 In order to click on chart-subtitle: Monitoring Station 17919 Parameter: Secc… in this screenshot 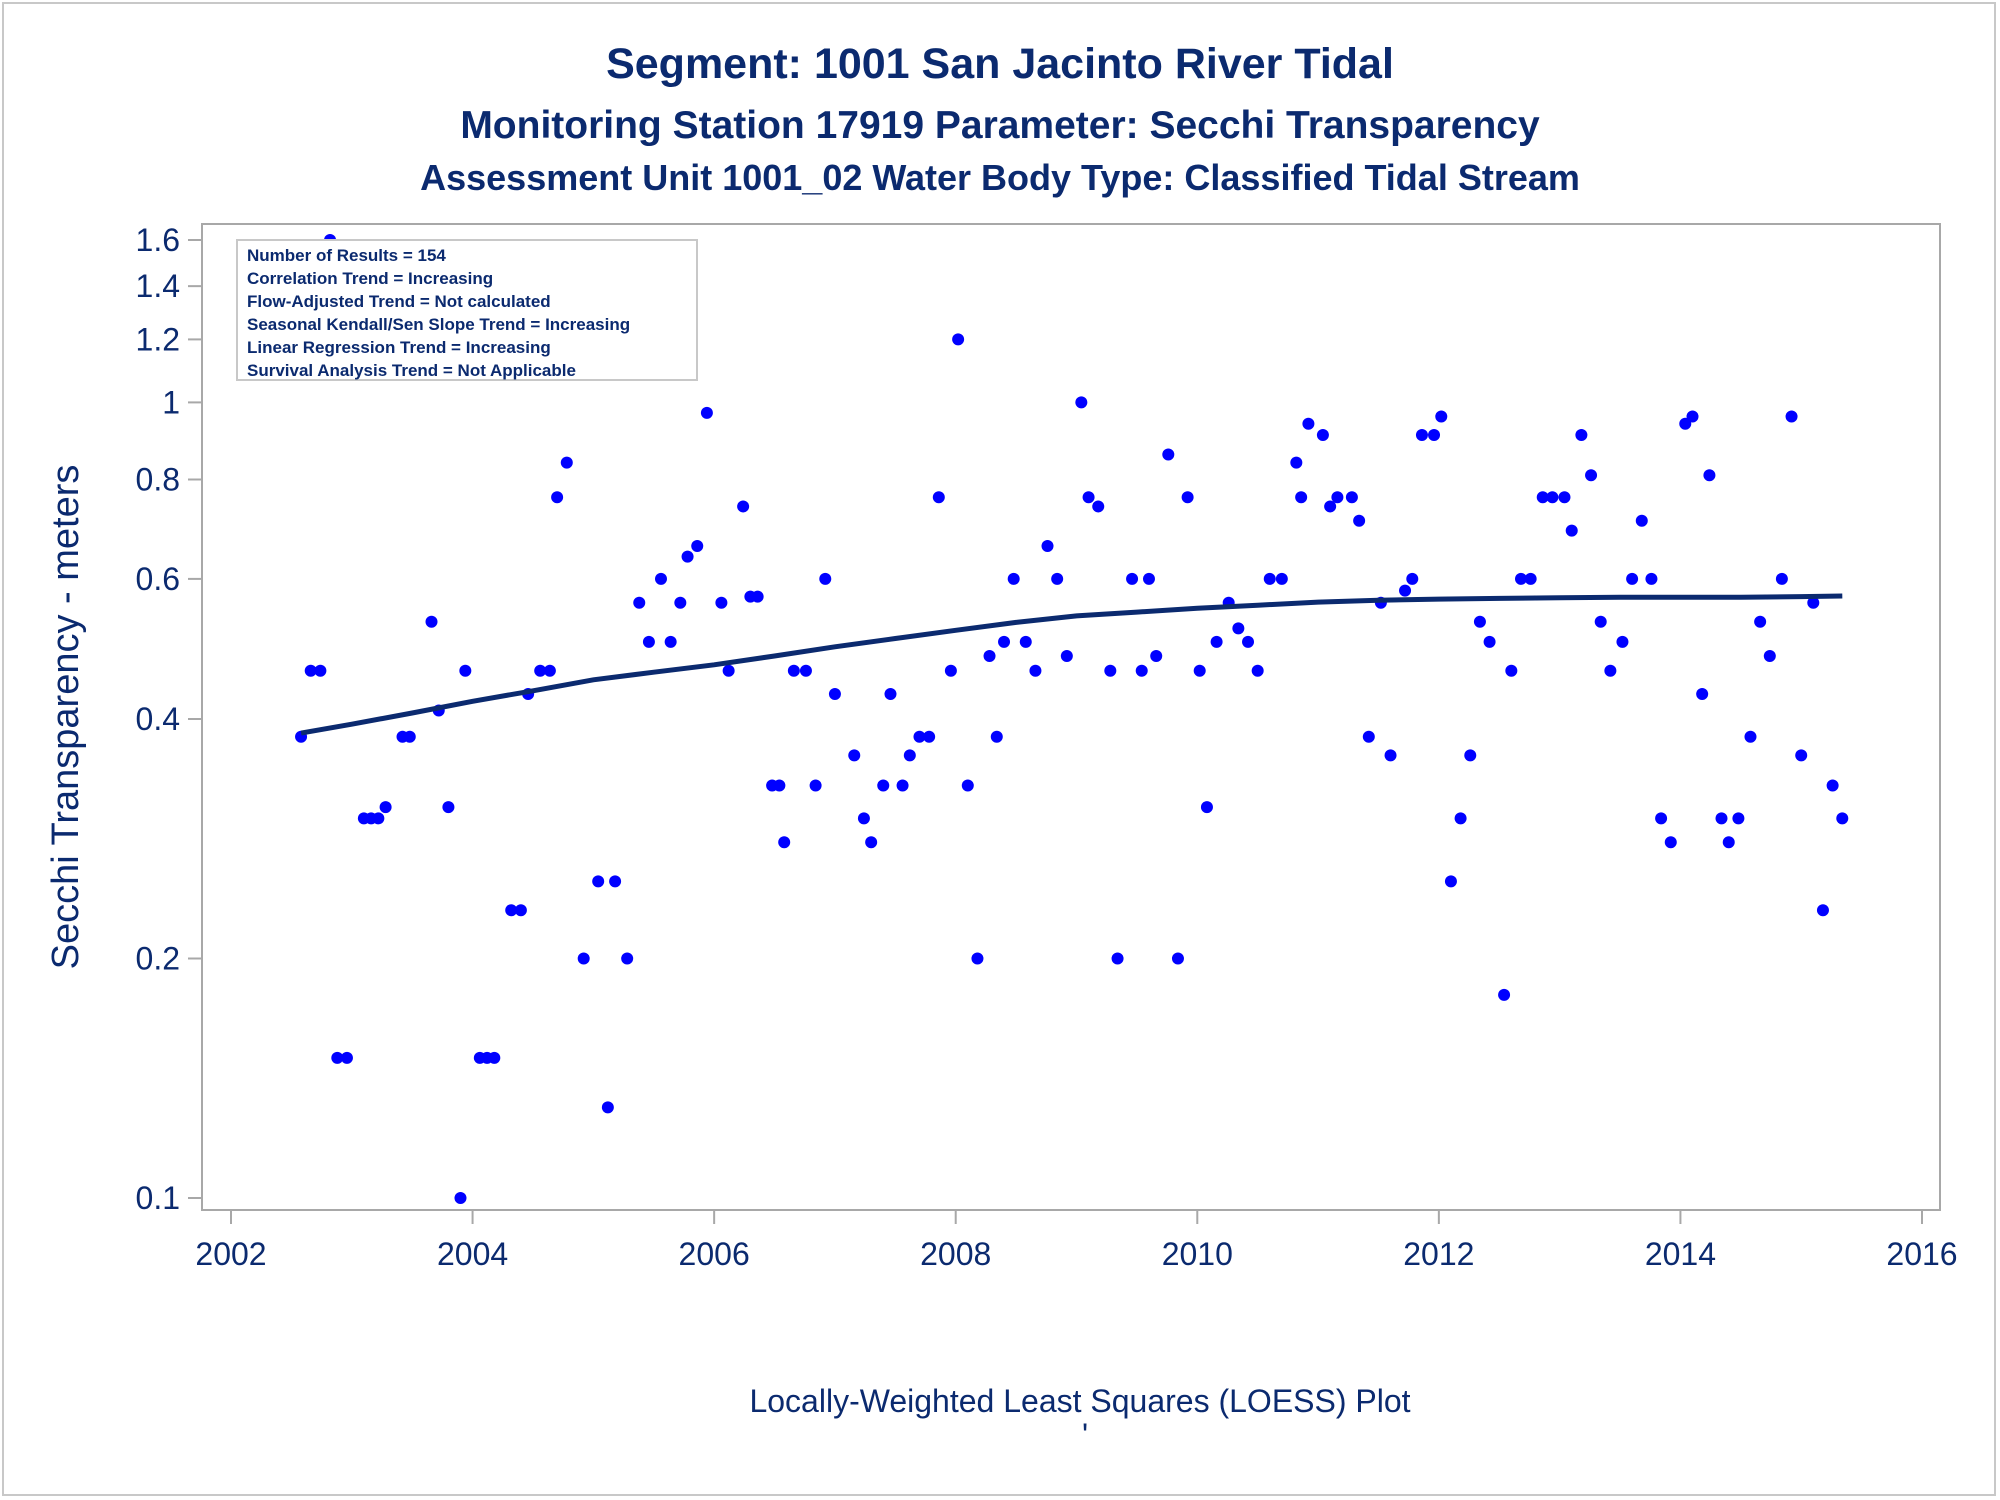, I will do `click(1000, 125)`.